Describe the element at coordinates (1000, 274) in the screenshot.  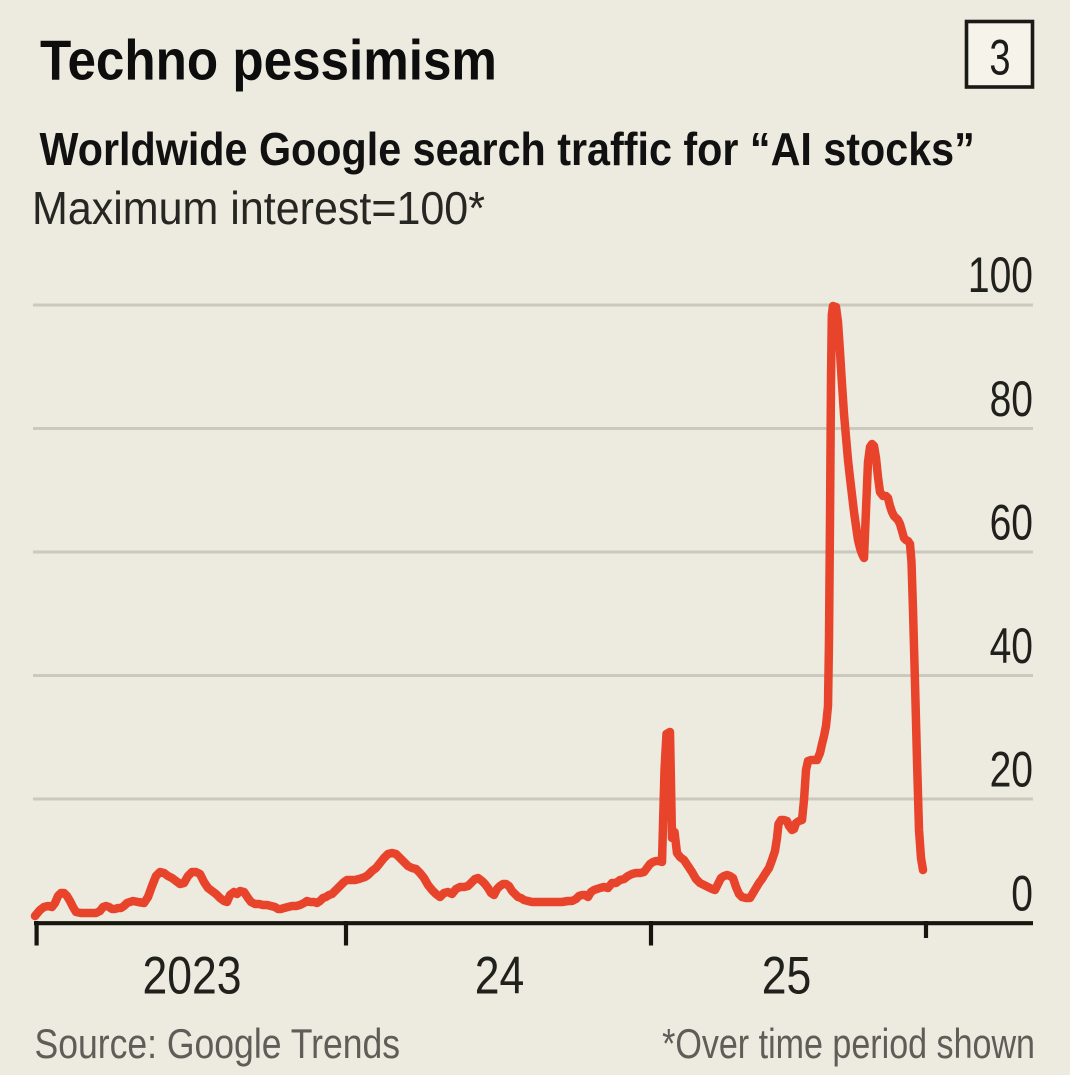
I see `svg-text: 100` at that location.